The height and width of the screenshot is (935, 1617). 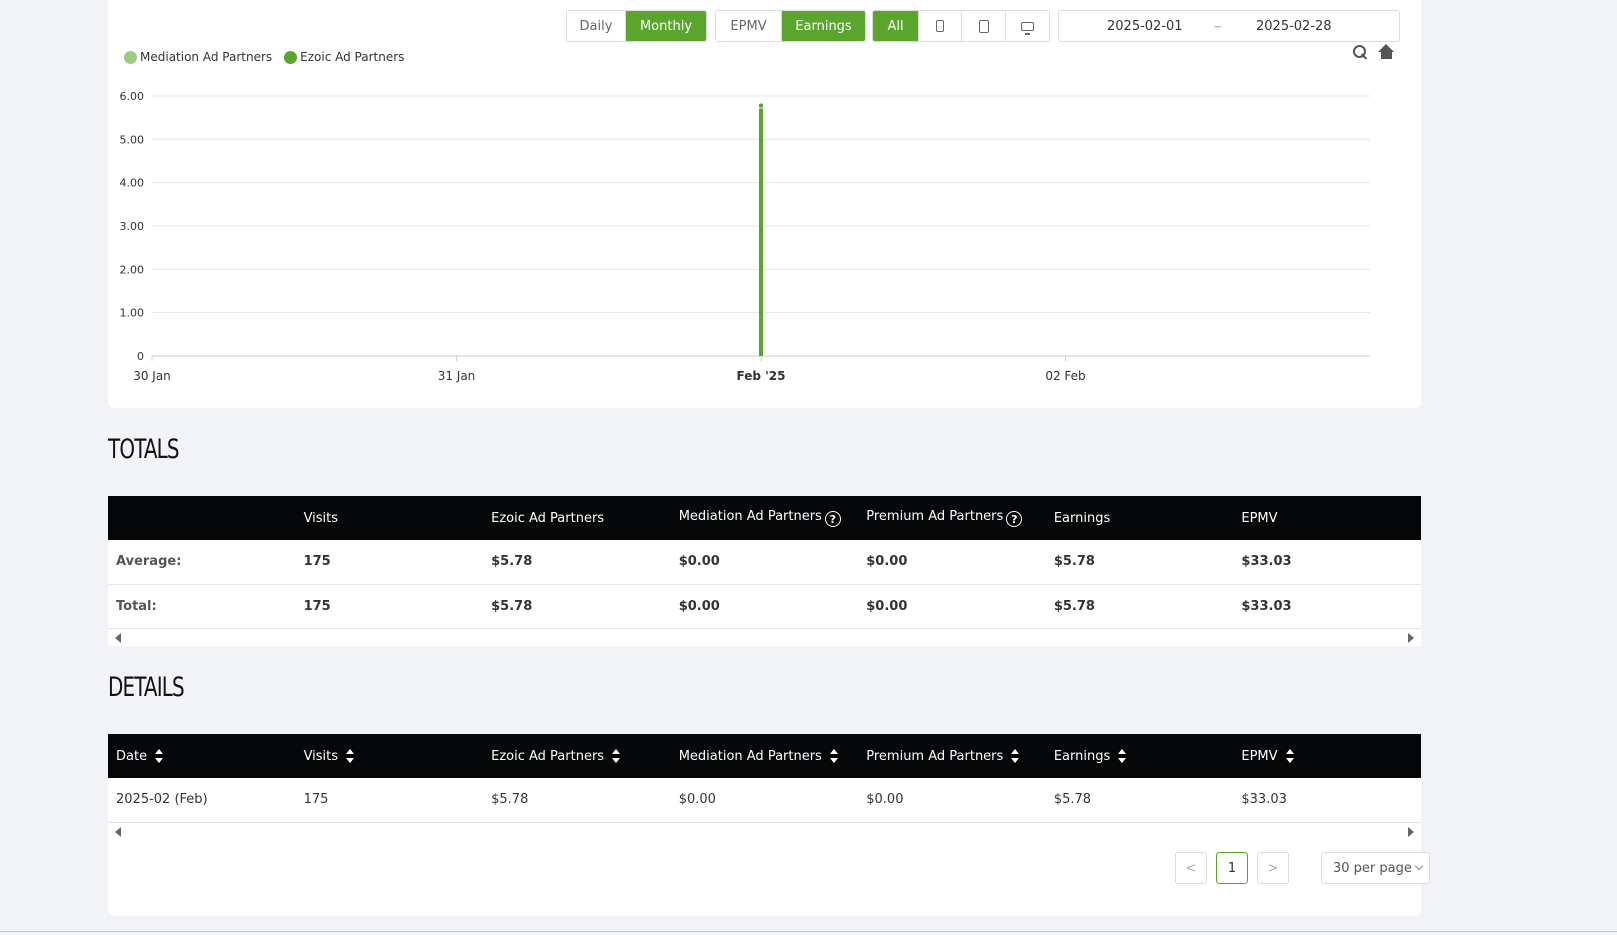 What do you see at coordinates (935, 756) in the screenshot?
I see `details-col-premium-label: Premium Ad Partners` at bounding box center [935, 756].